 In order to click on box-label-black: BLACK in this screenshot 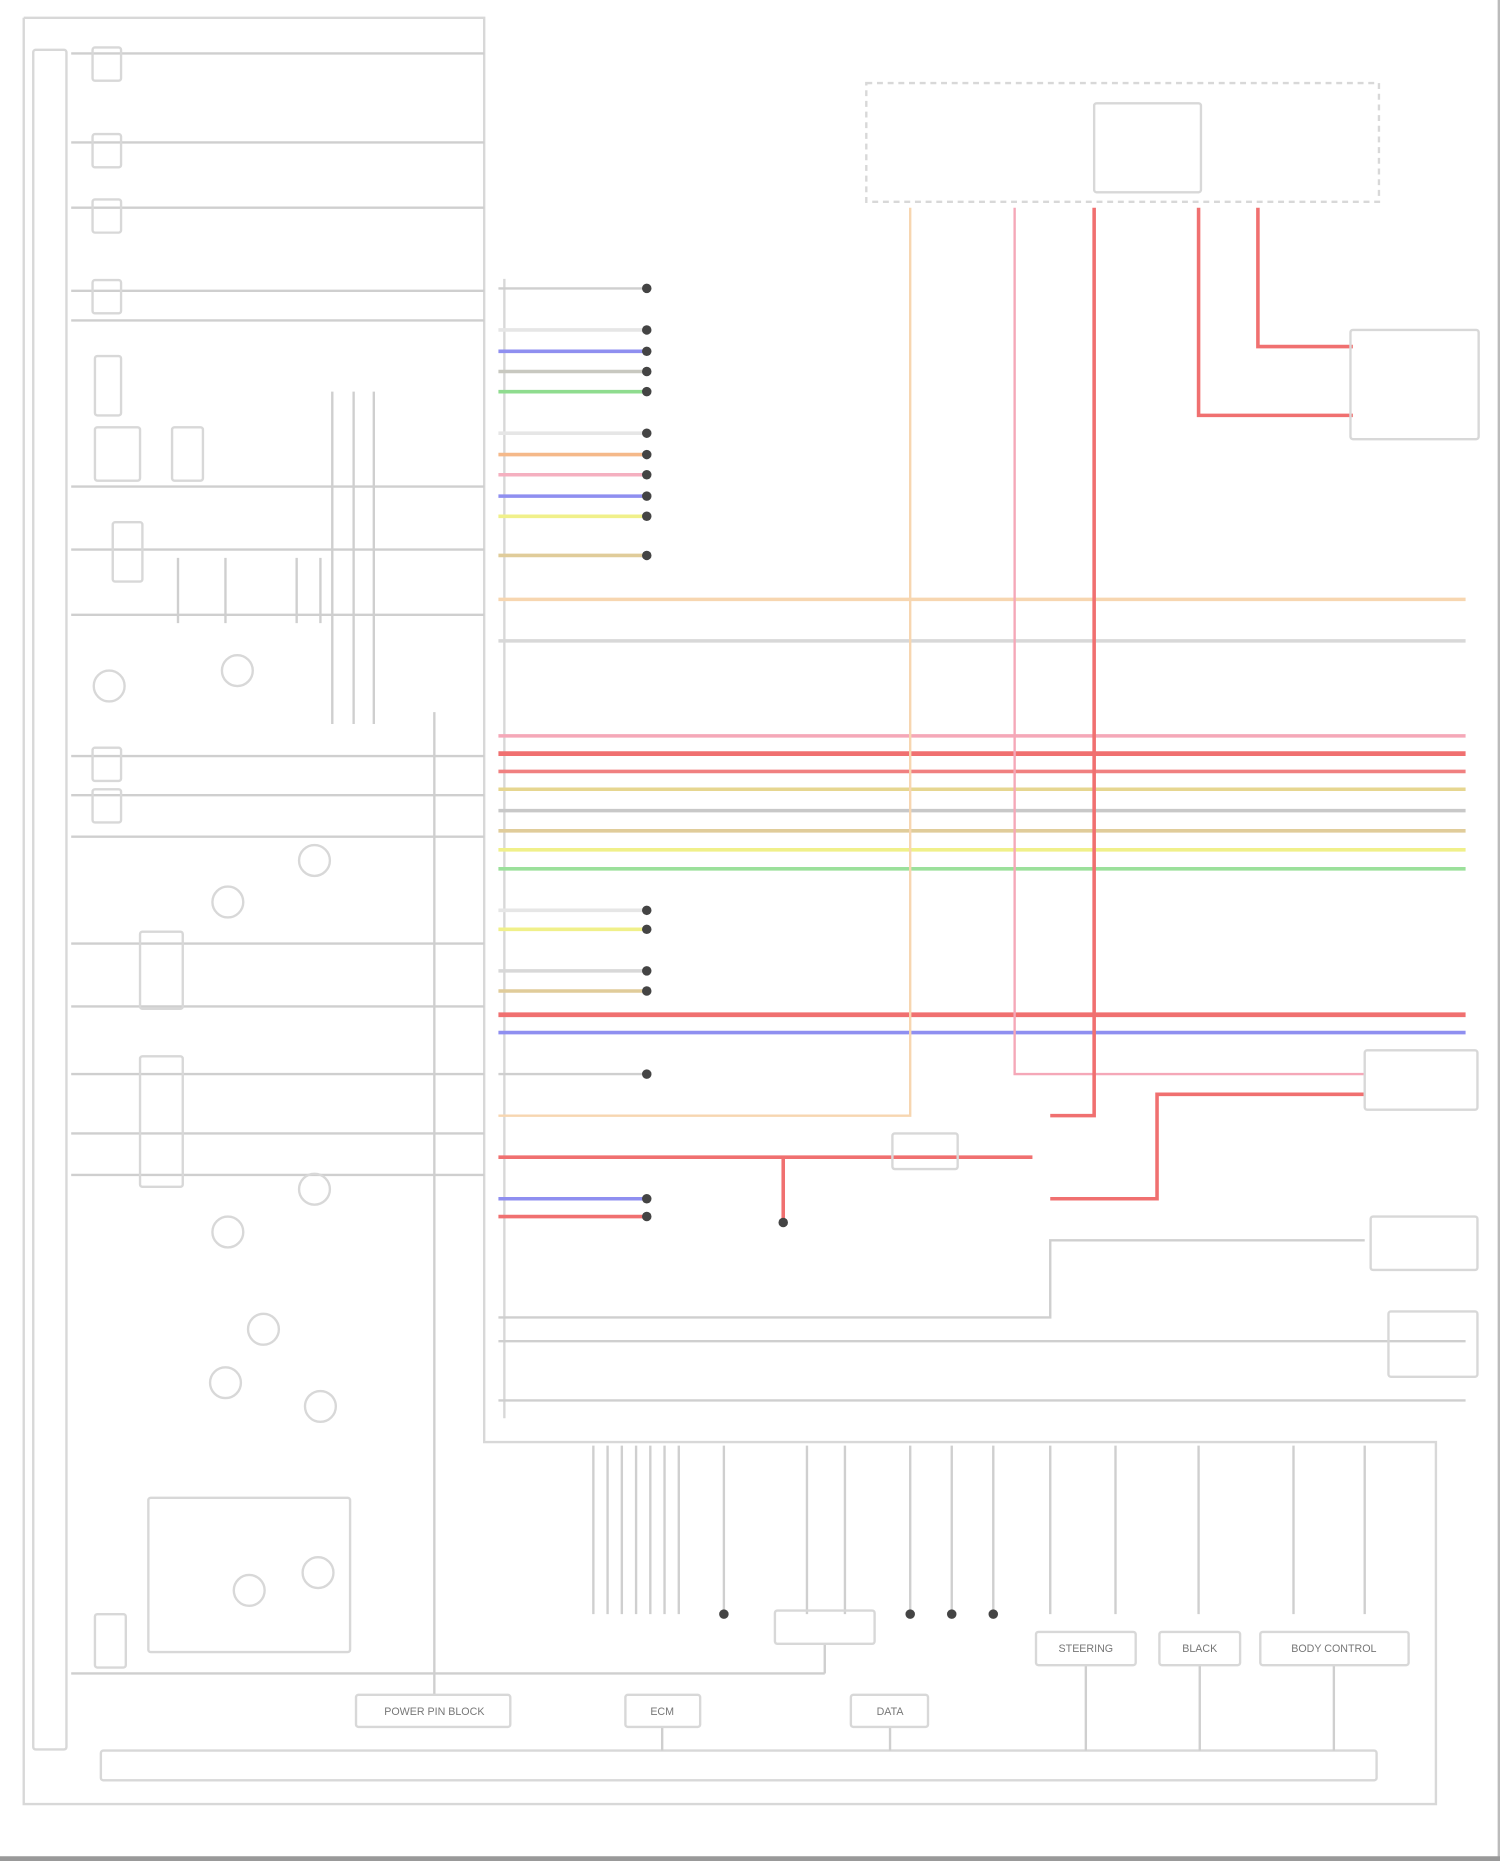, I will do `click(1199, 1649)`.